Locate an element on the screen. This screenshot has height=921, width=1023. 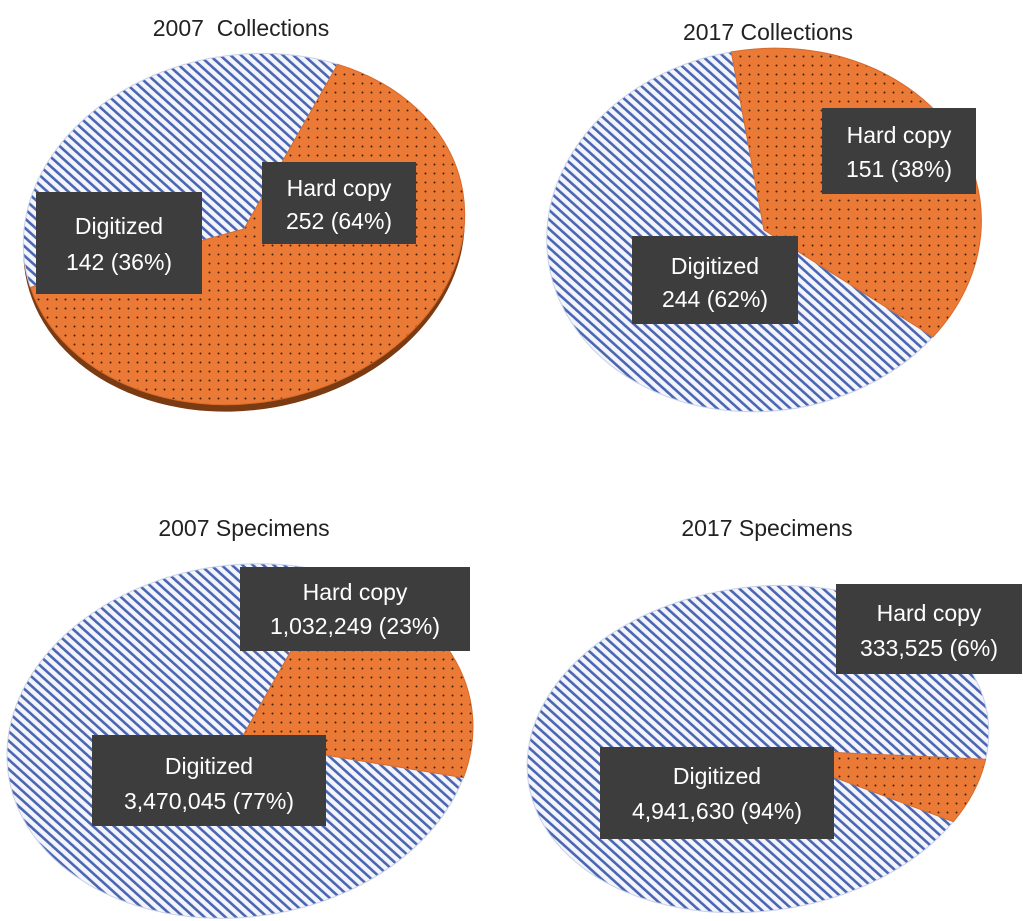
slice-label-value: 3,470,045 (77%) is located at coordinates (209, 801).